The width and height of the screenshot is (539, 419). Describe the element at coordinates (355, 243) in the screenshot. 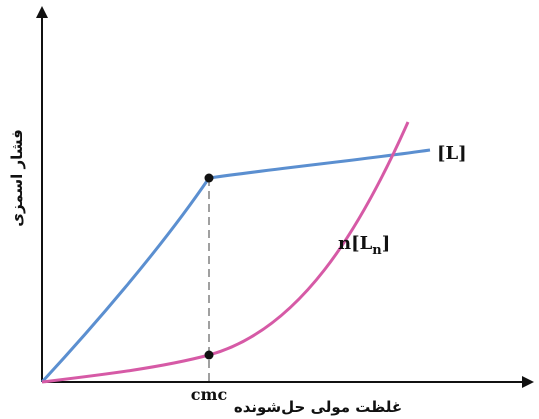

I see `curve-nLn-label-main: n[L` at that location.